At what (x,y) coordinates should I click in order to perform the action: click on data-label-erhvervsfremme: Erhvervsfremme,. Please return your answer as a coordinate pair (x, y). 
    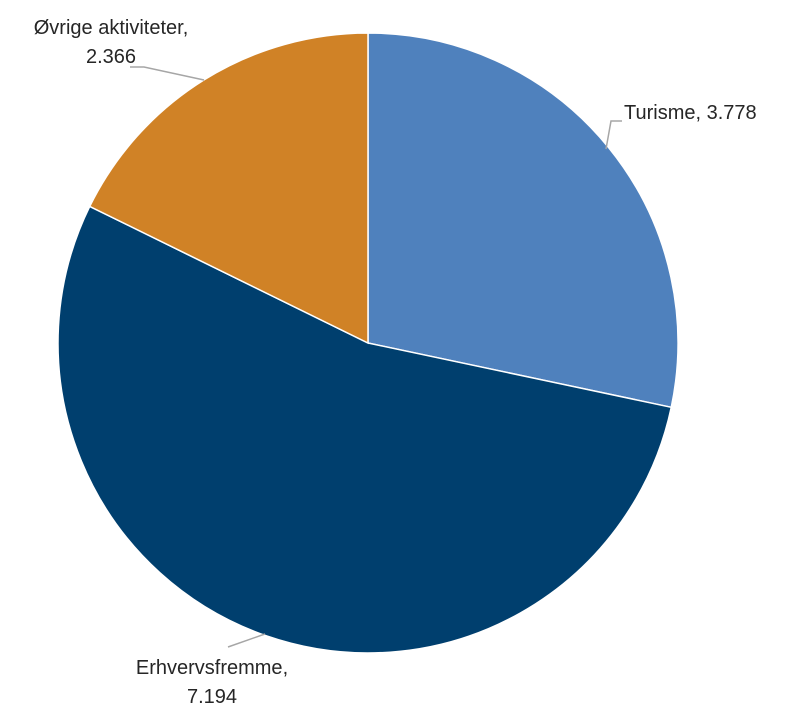
    Looking at the image, I should click on (212, 668).